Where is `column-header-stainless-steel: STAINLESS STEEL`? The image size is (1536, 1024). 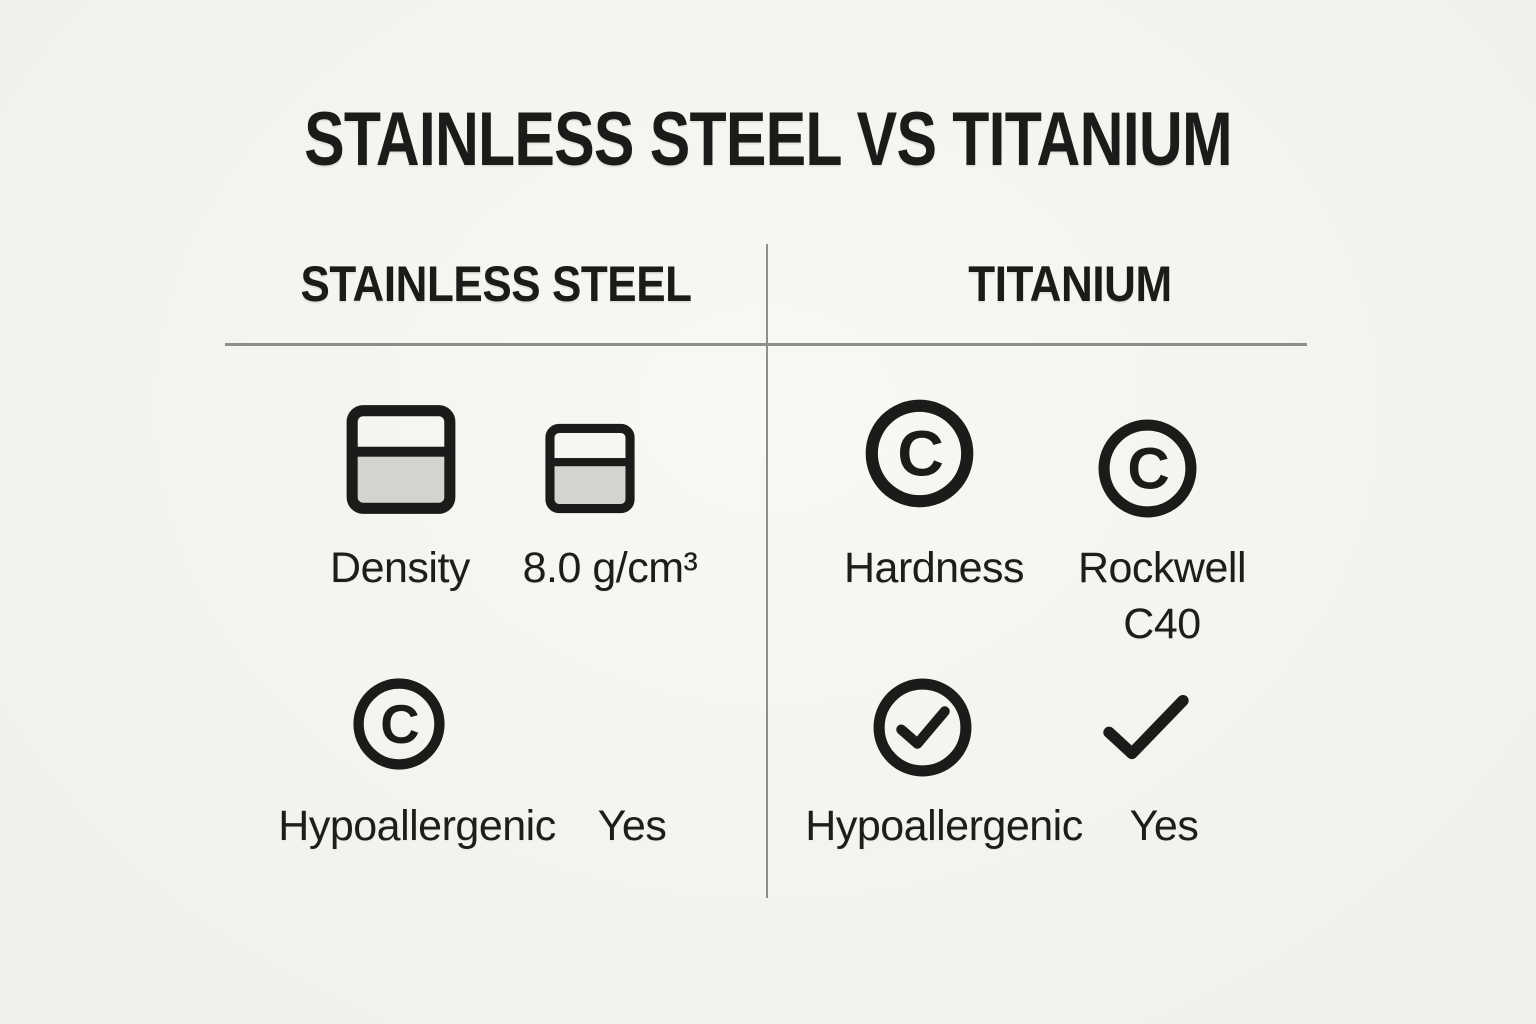 column-header-stainless-steel: STAINLESS STEEL is located at coordinates (496, 284).